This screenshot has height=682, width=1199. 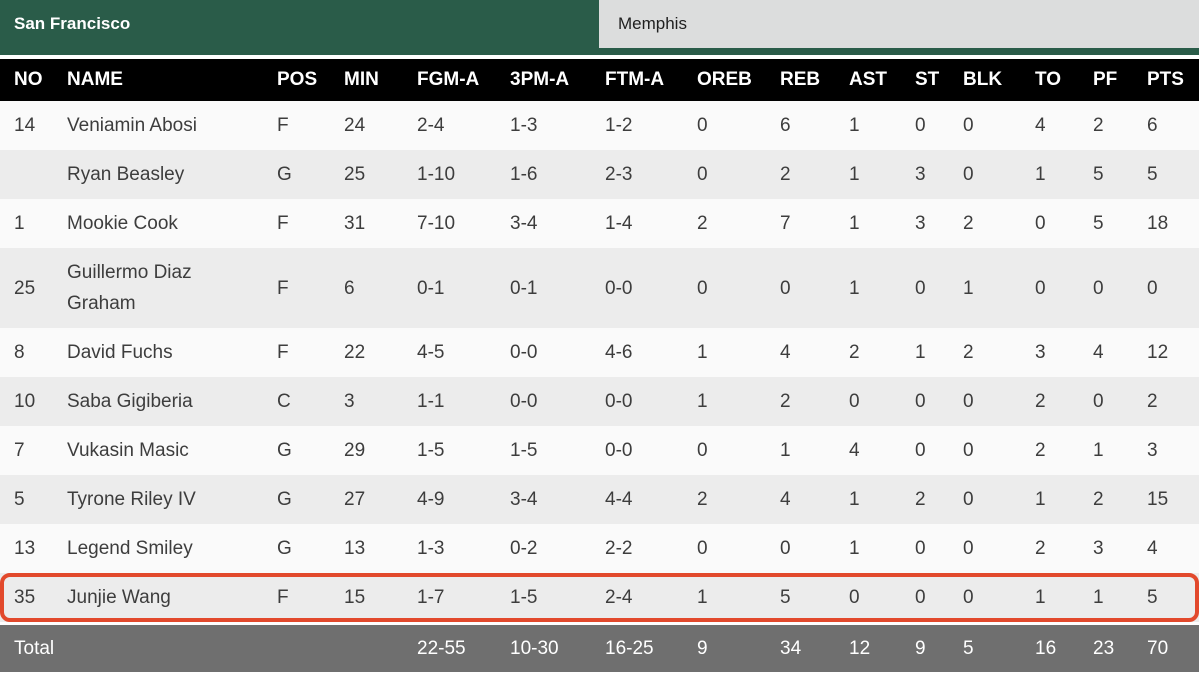 What do you see at coordinates (355, 174) in the screenshot?
I see `cell-min: 25` at bounding box center [355, 174].